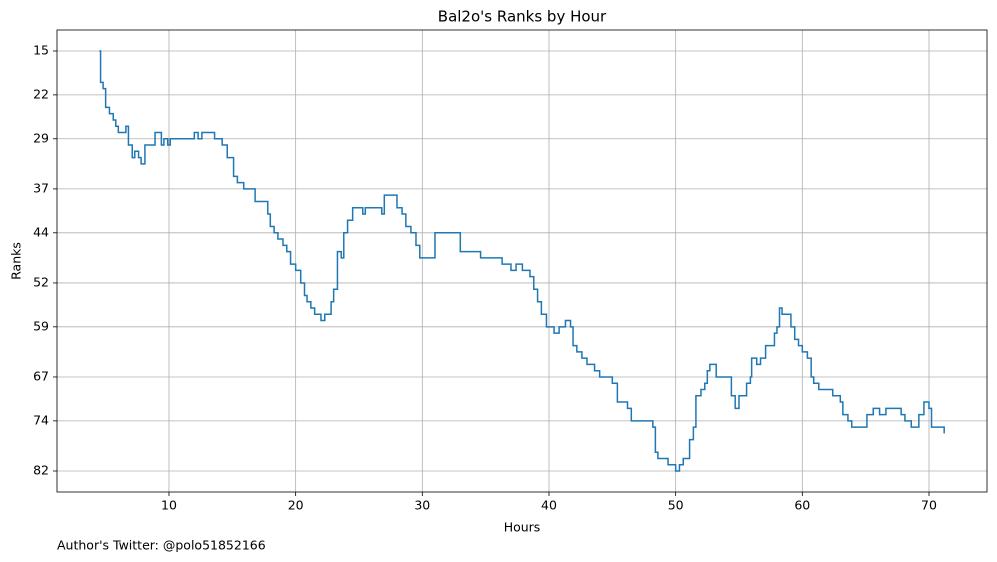  Describe the element at coordinates (41, 93) in the screenshot. I see `y-tick-label: 22` at that location.